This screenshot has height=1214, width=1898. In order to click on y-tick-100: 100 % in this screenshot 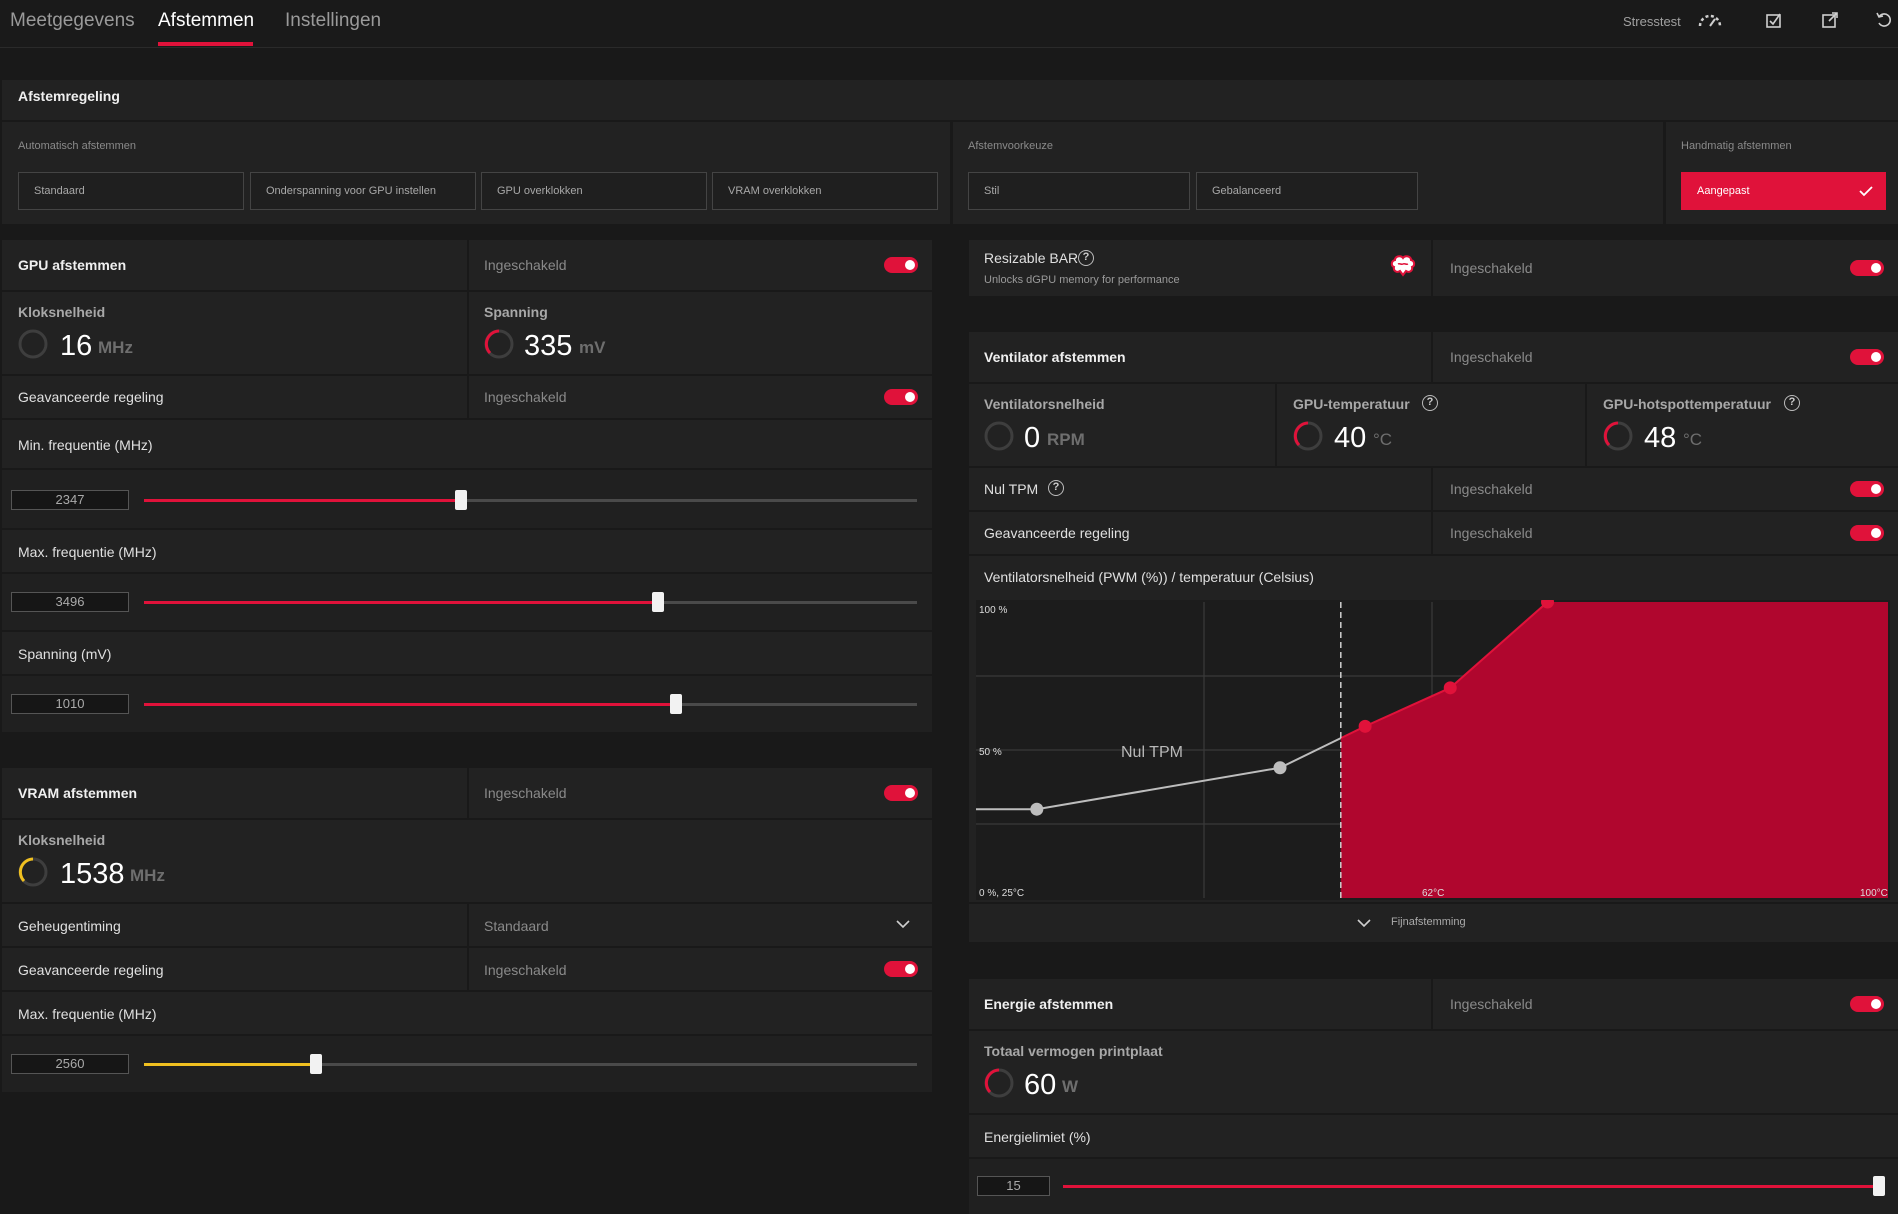, I will do `click(993, 610)`.